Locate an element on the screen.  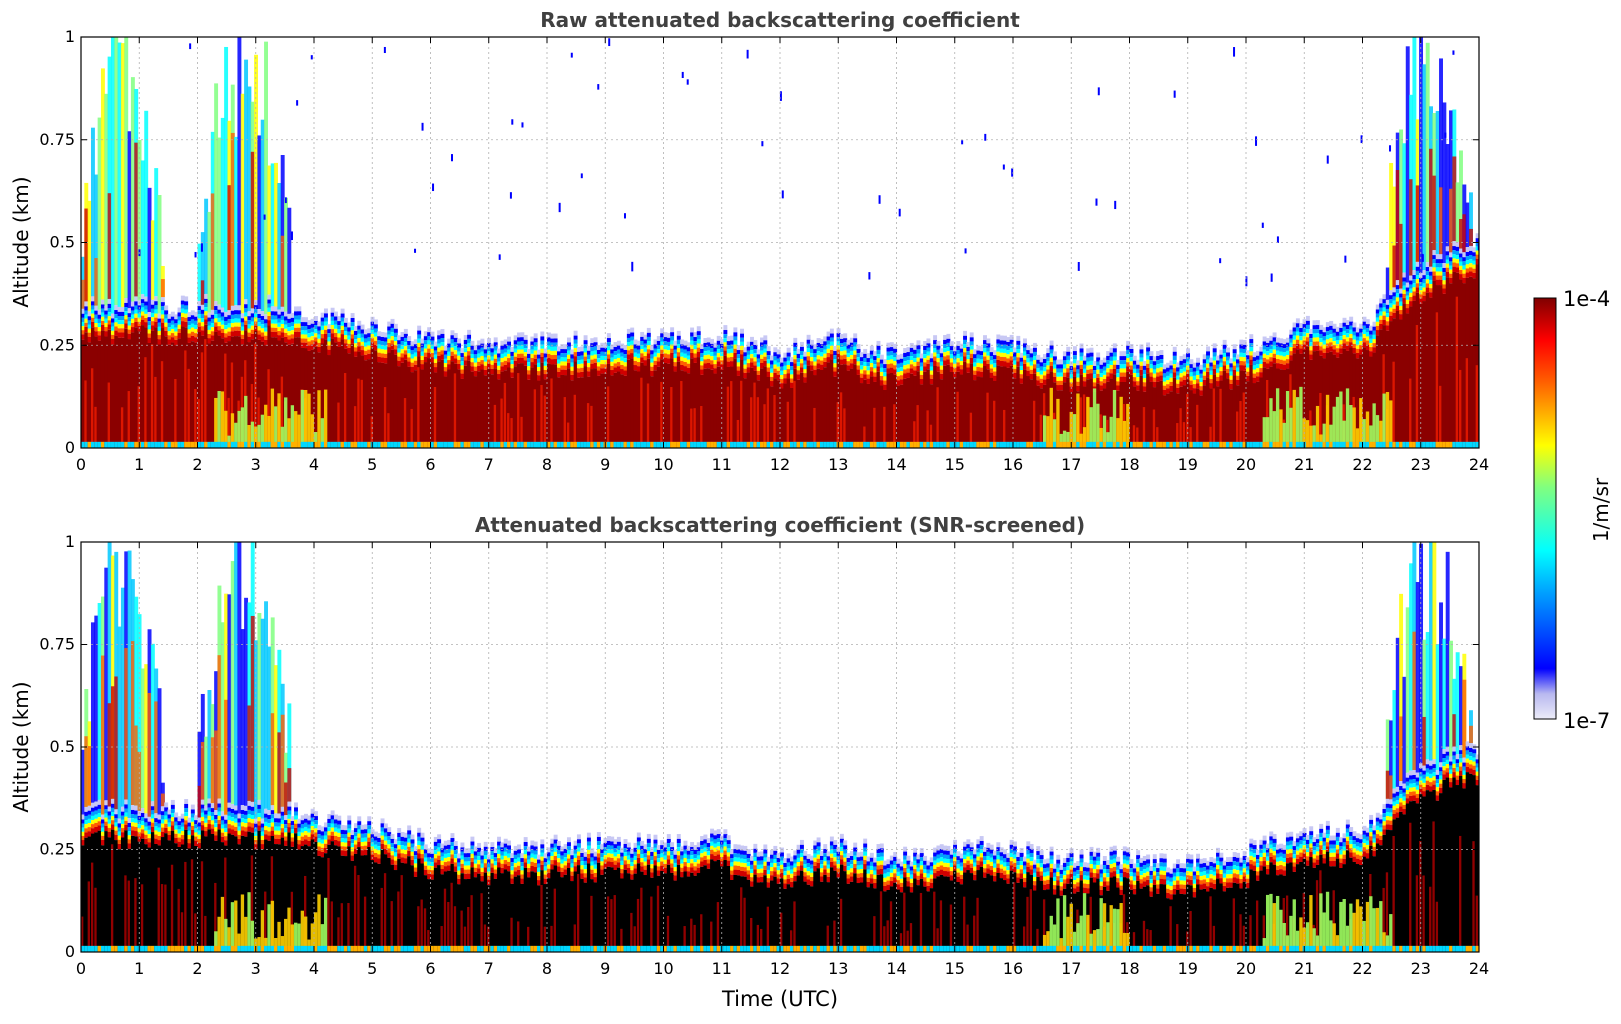
x-tick-label: 18 is located at coordinates (1129, 464).